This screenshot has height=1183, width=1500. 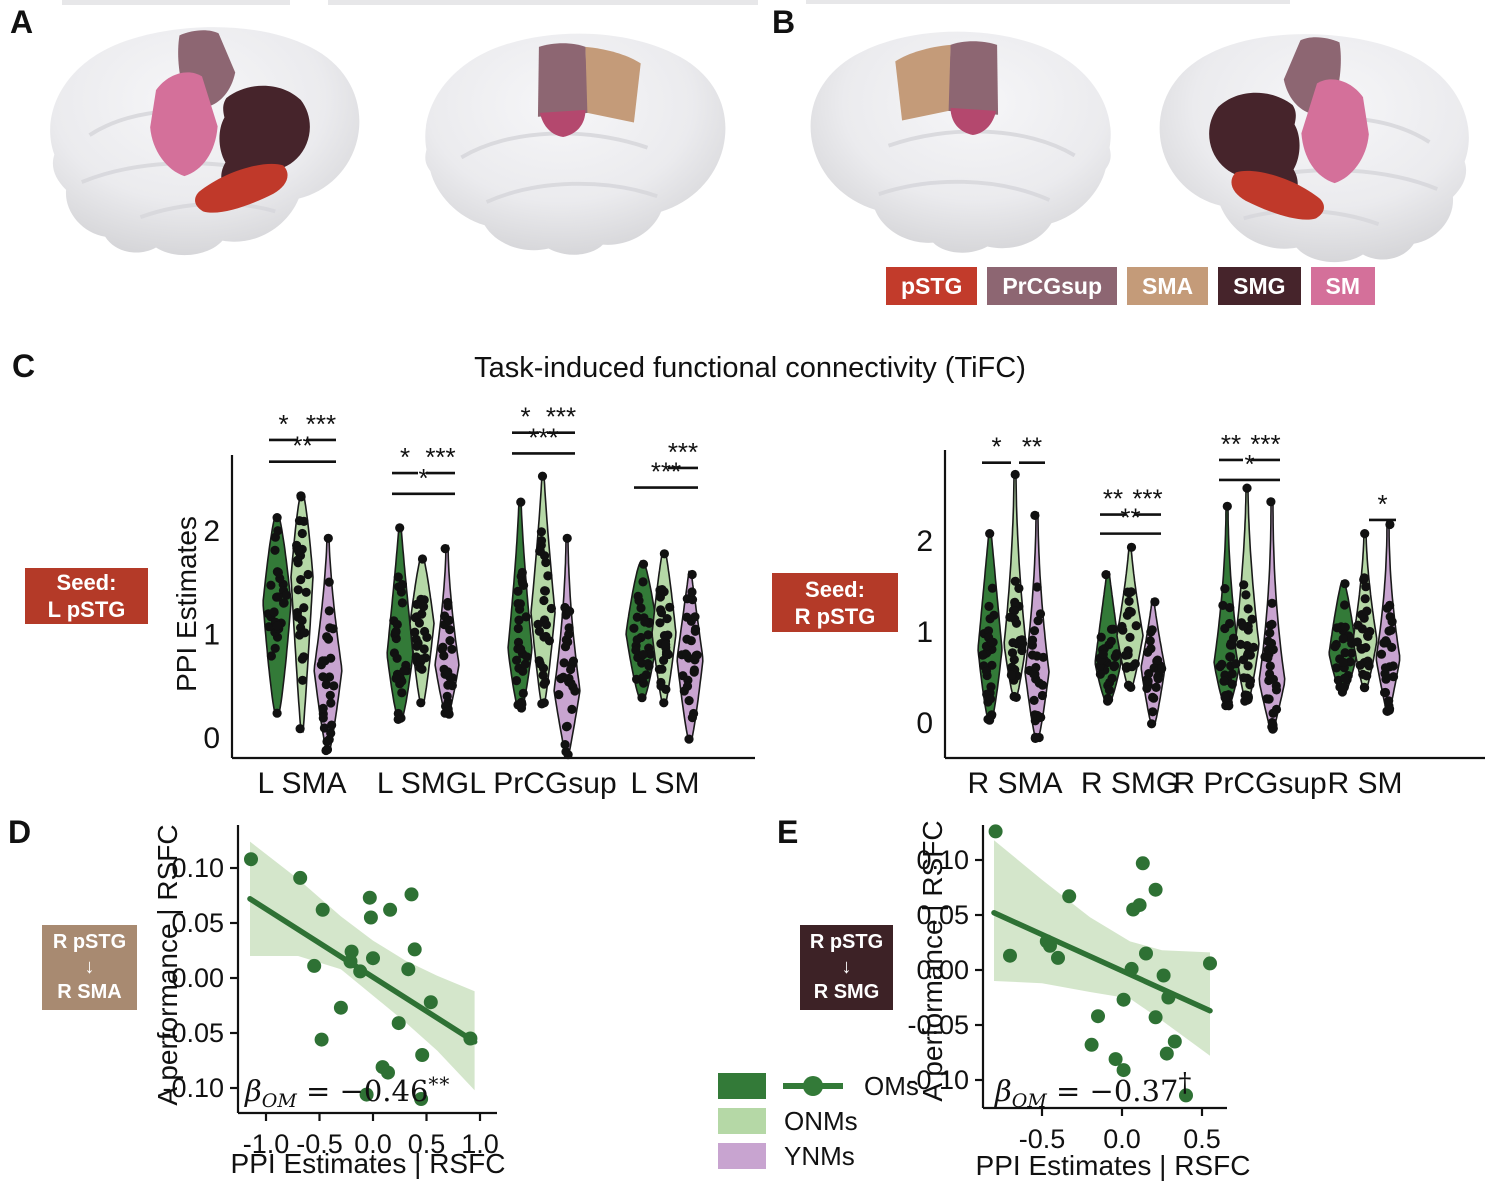 I want to click on patch-smg, so click(x=1254, y=145).